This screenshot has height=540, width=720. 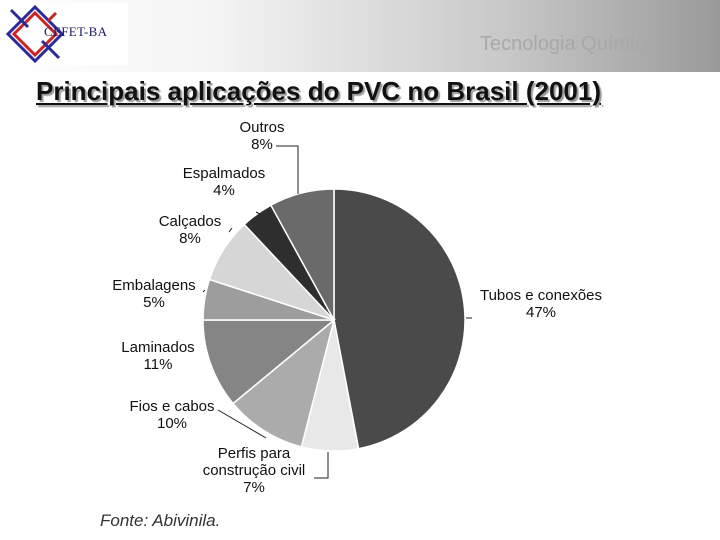 I want to click on slice-value-label: 7%, so click(x=254, y=487).